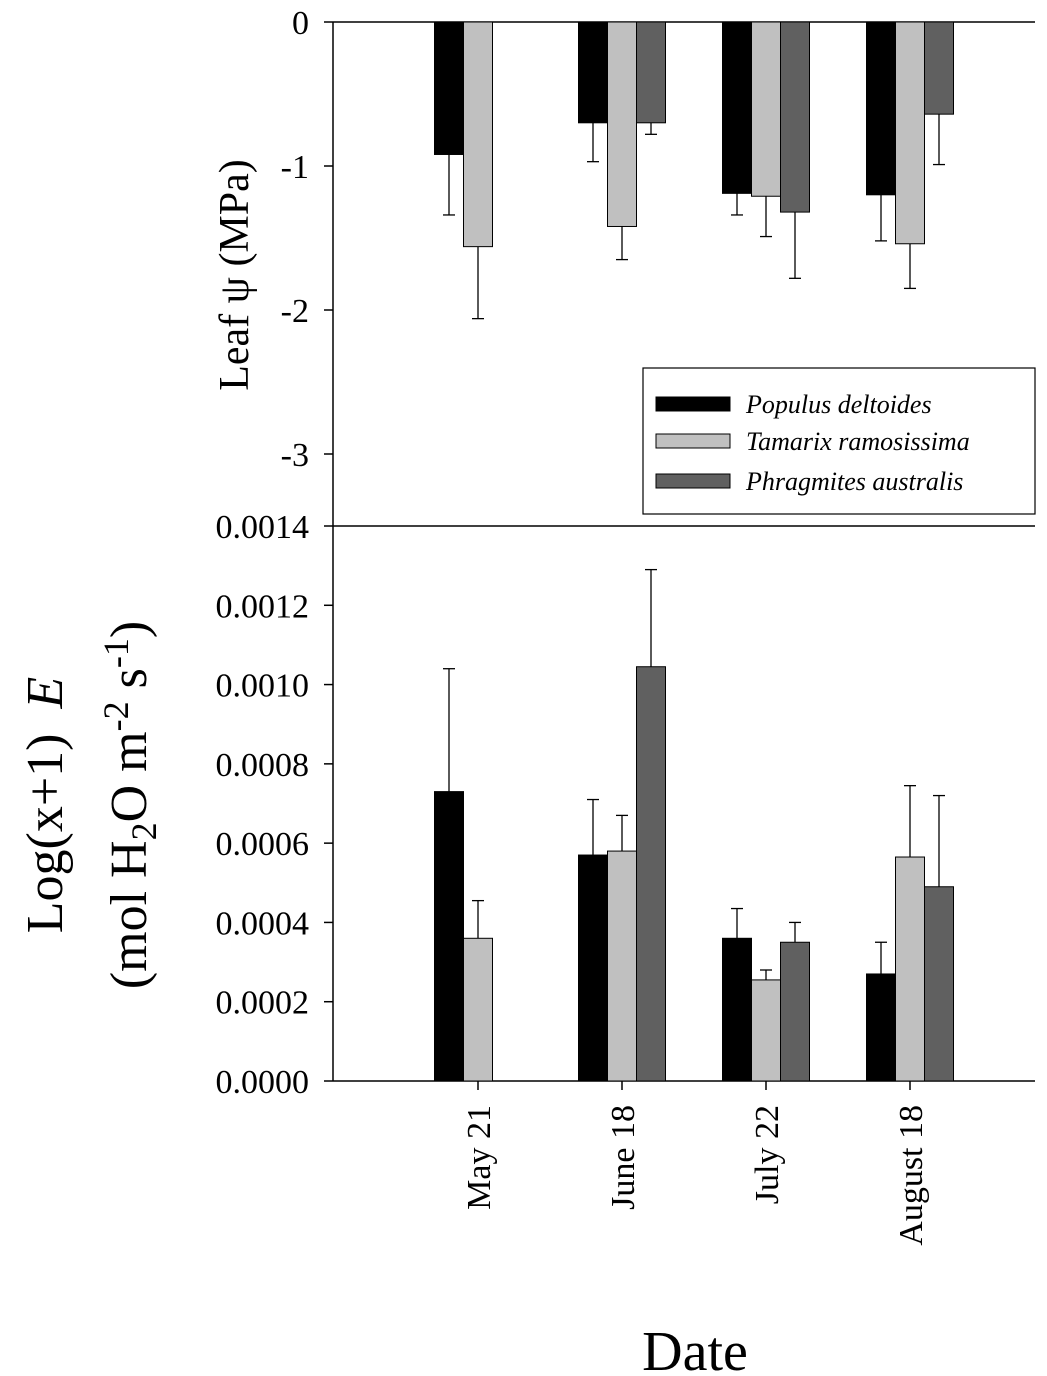  What do you see at coordinates (838, 404) in the screenshot?
I see `legend-label-populus: Populus deltoides` at bounding box center [838, 404].